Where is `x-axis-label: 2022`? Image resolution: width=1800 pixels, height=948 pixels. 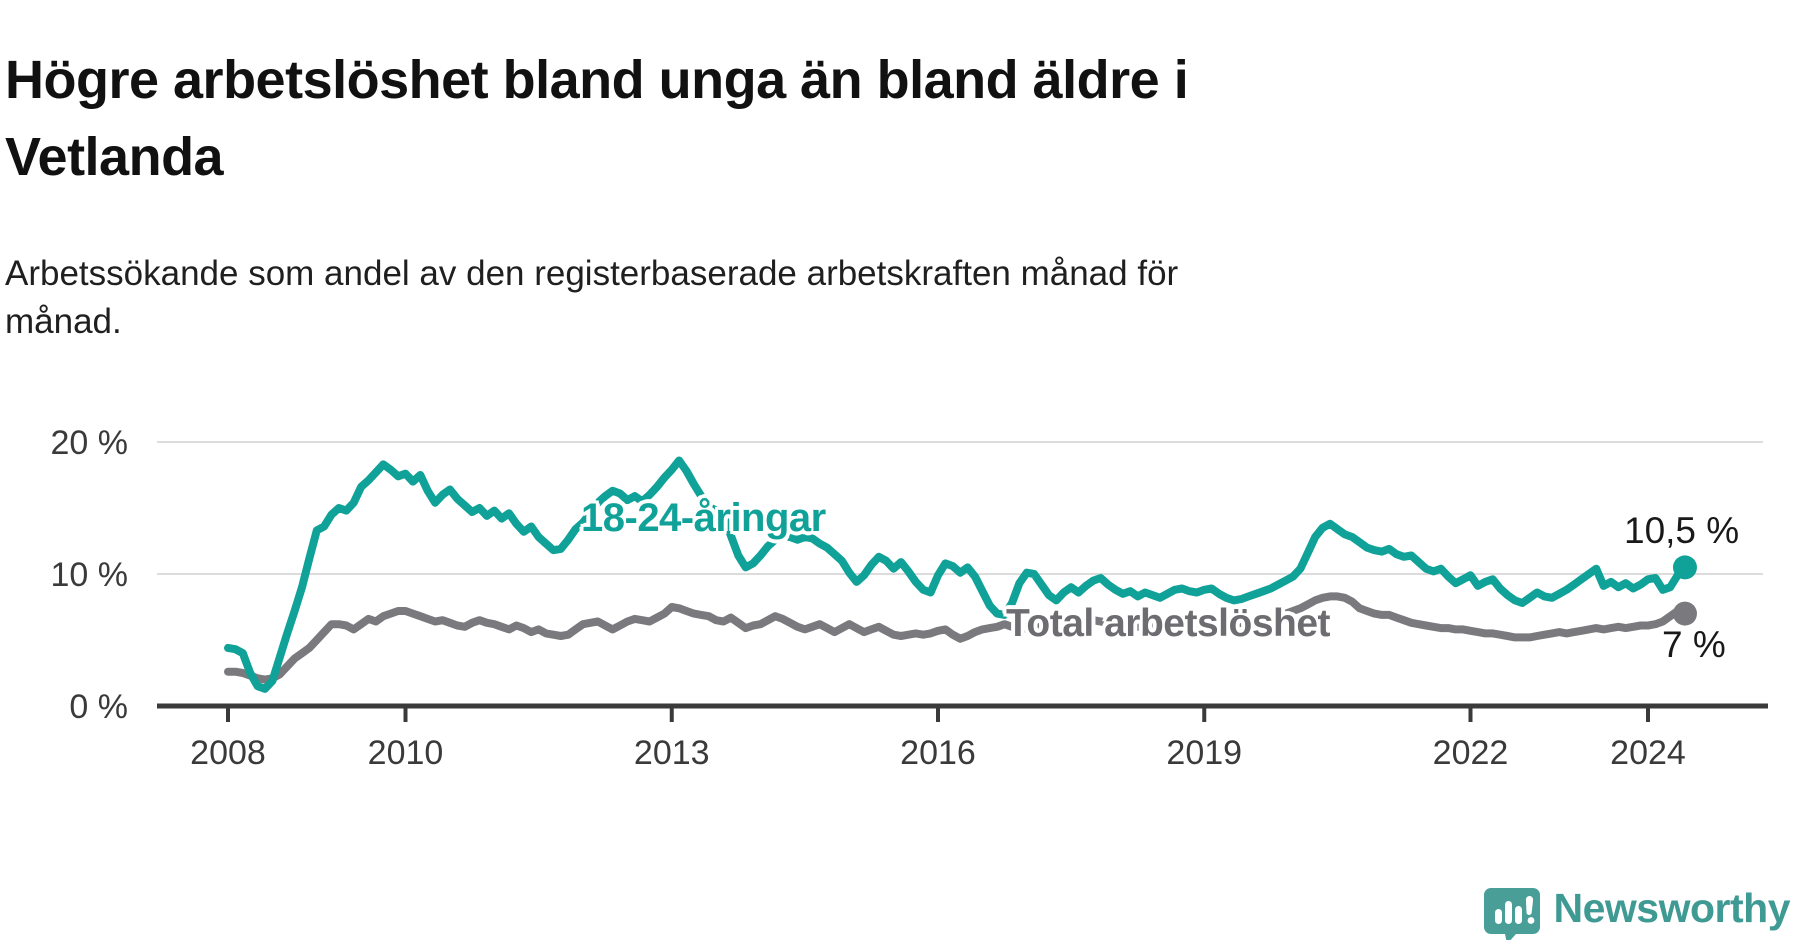
x-axis-label: 2022 is located at coordinates (1471, 753).